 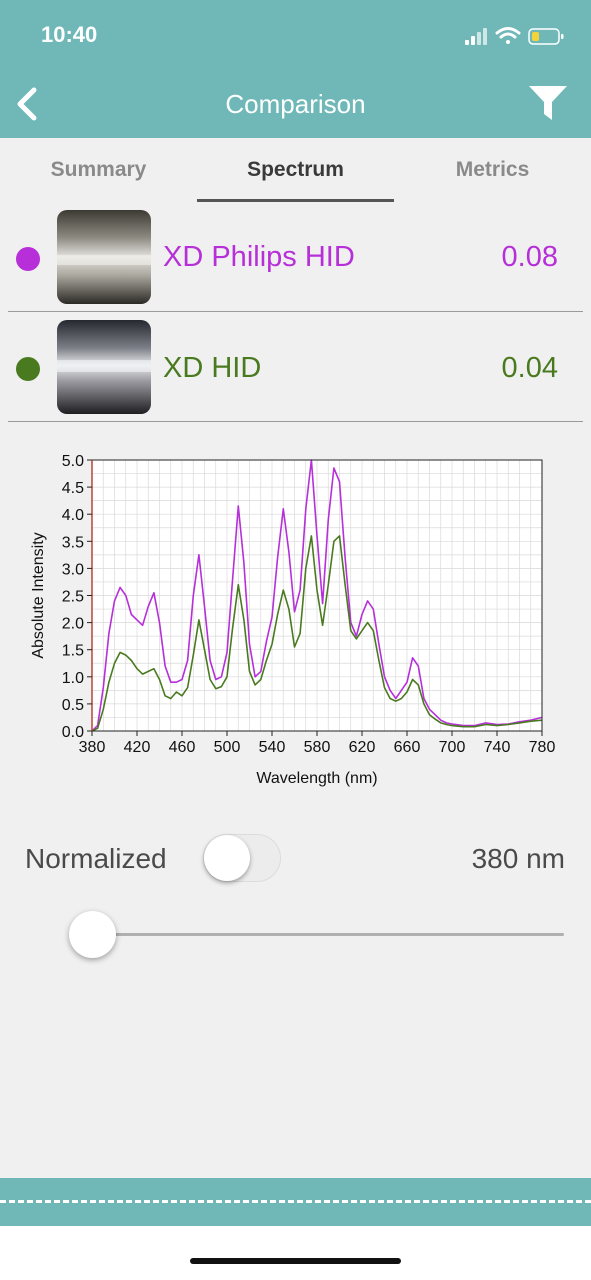 I want to click on bottom-band, so click(x=295, y=1202).